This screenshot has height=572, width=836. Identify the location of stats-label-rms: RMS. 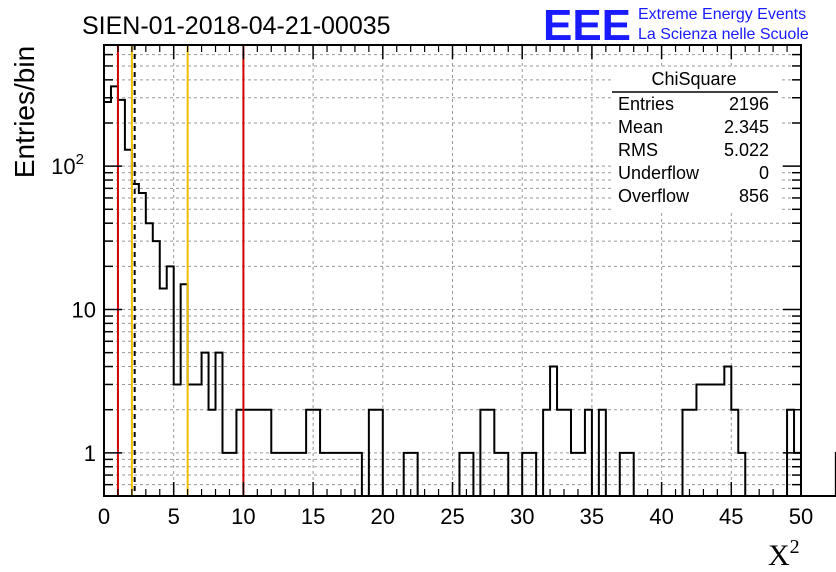
(638, 150).